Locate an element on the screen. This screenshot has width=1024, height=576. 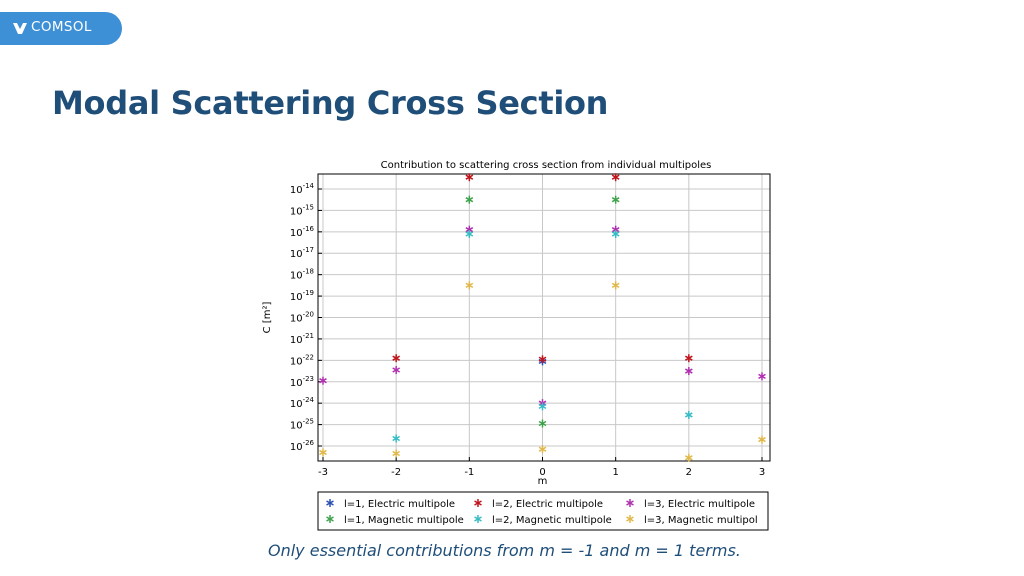
legend-entry-label: l=2, Electric multipole is located at coordinates (547, 504).